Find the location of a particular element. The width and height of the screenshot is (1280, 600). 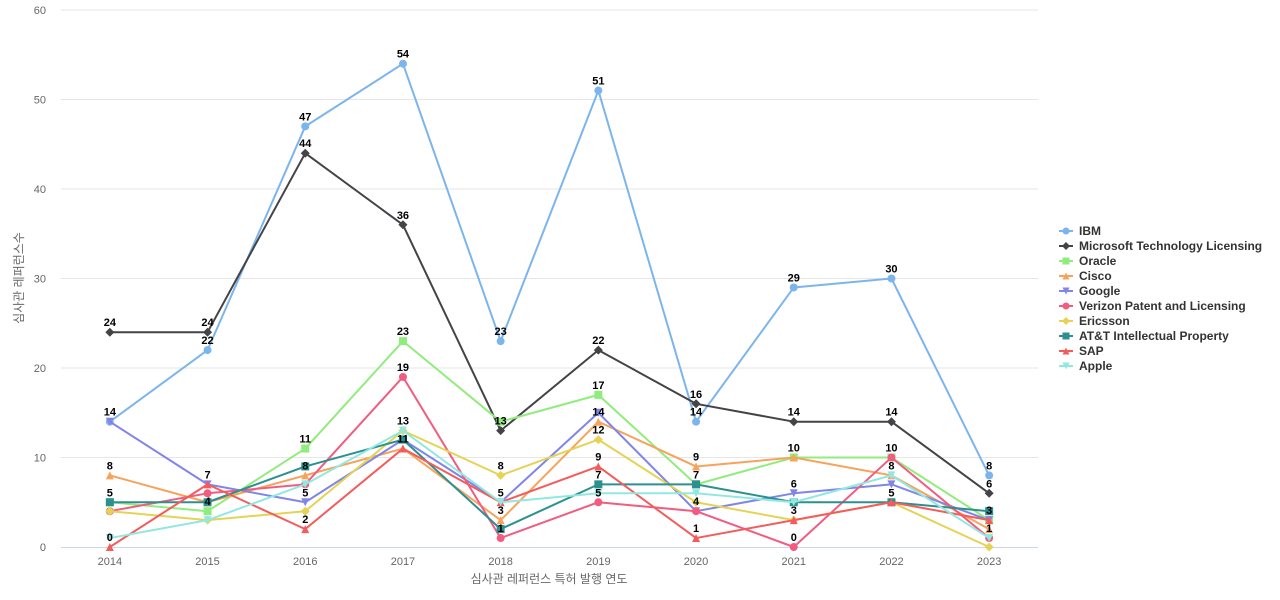

series-apple is located at coordinates (549, 484).